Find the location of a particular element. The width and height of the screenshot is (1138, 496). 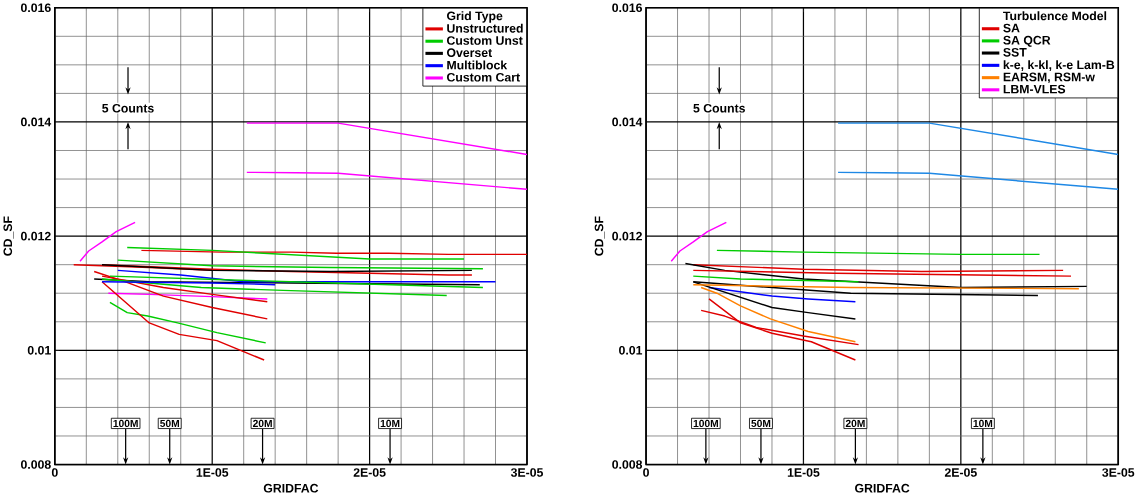

legend-label: SST is located at coordinates (1015, 52).